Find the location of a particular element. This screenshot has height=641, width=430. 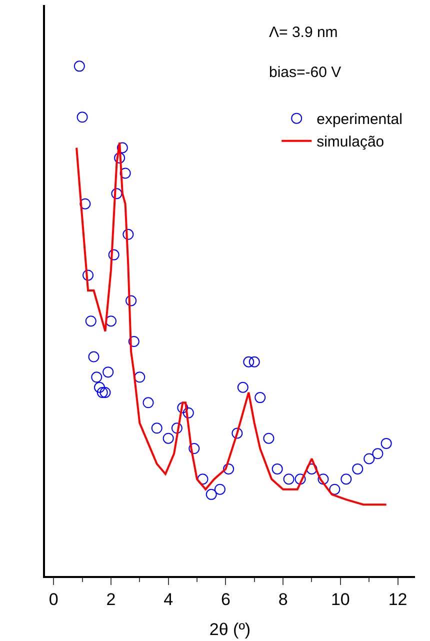

x-tick-label: 6 is located at coordinates (225, 600).